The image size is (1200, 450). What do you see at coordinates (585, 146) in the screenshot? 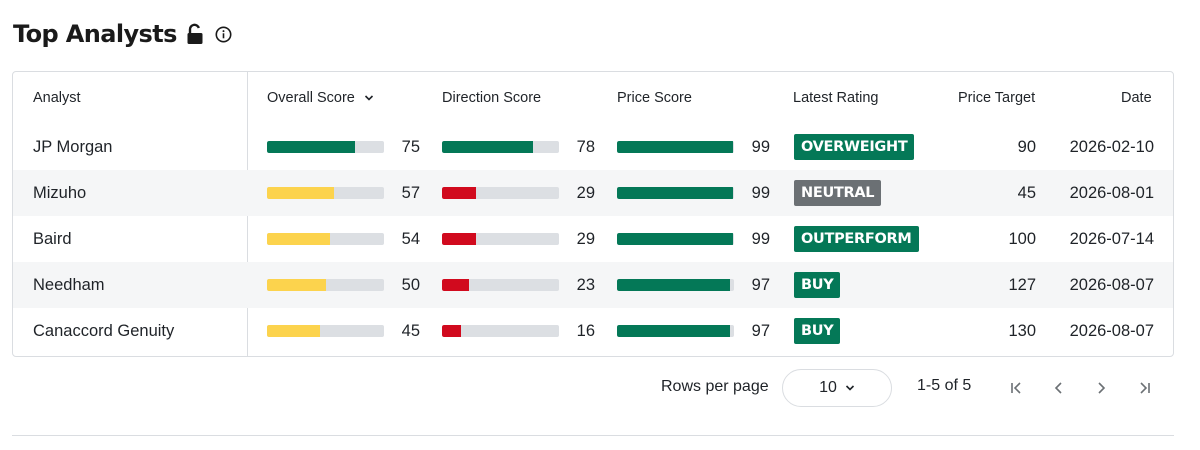
I see `direction-score-value: 78` at bounding box center [585, 146].